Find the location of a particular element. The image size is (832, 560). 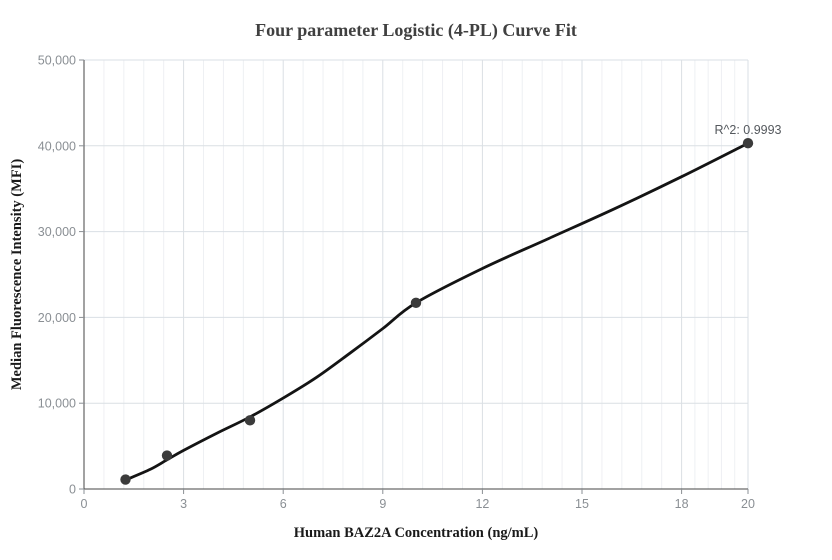

y-tick-label: 50,000 is located at coordinates (57, 61).